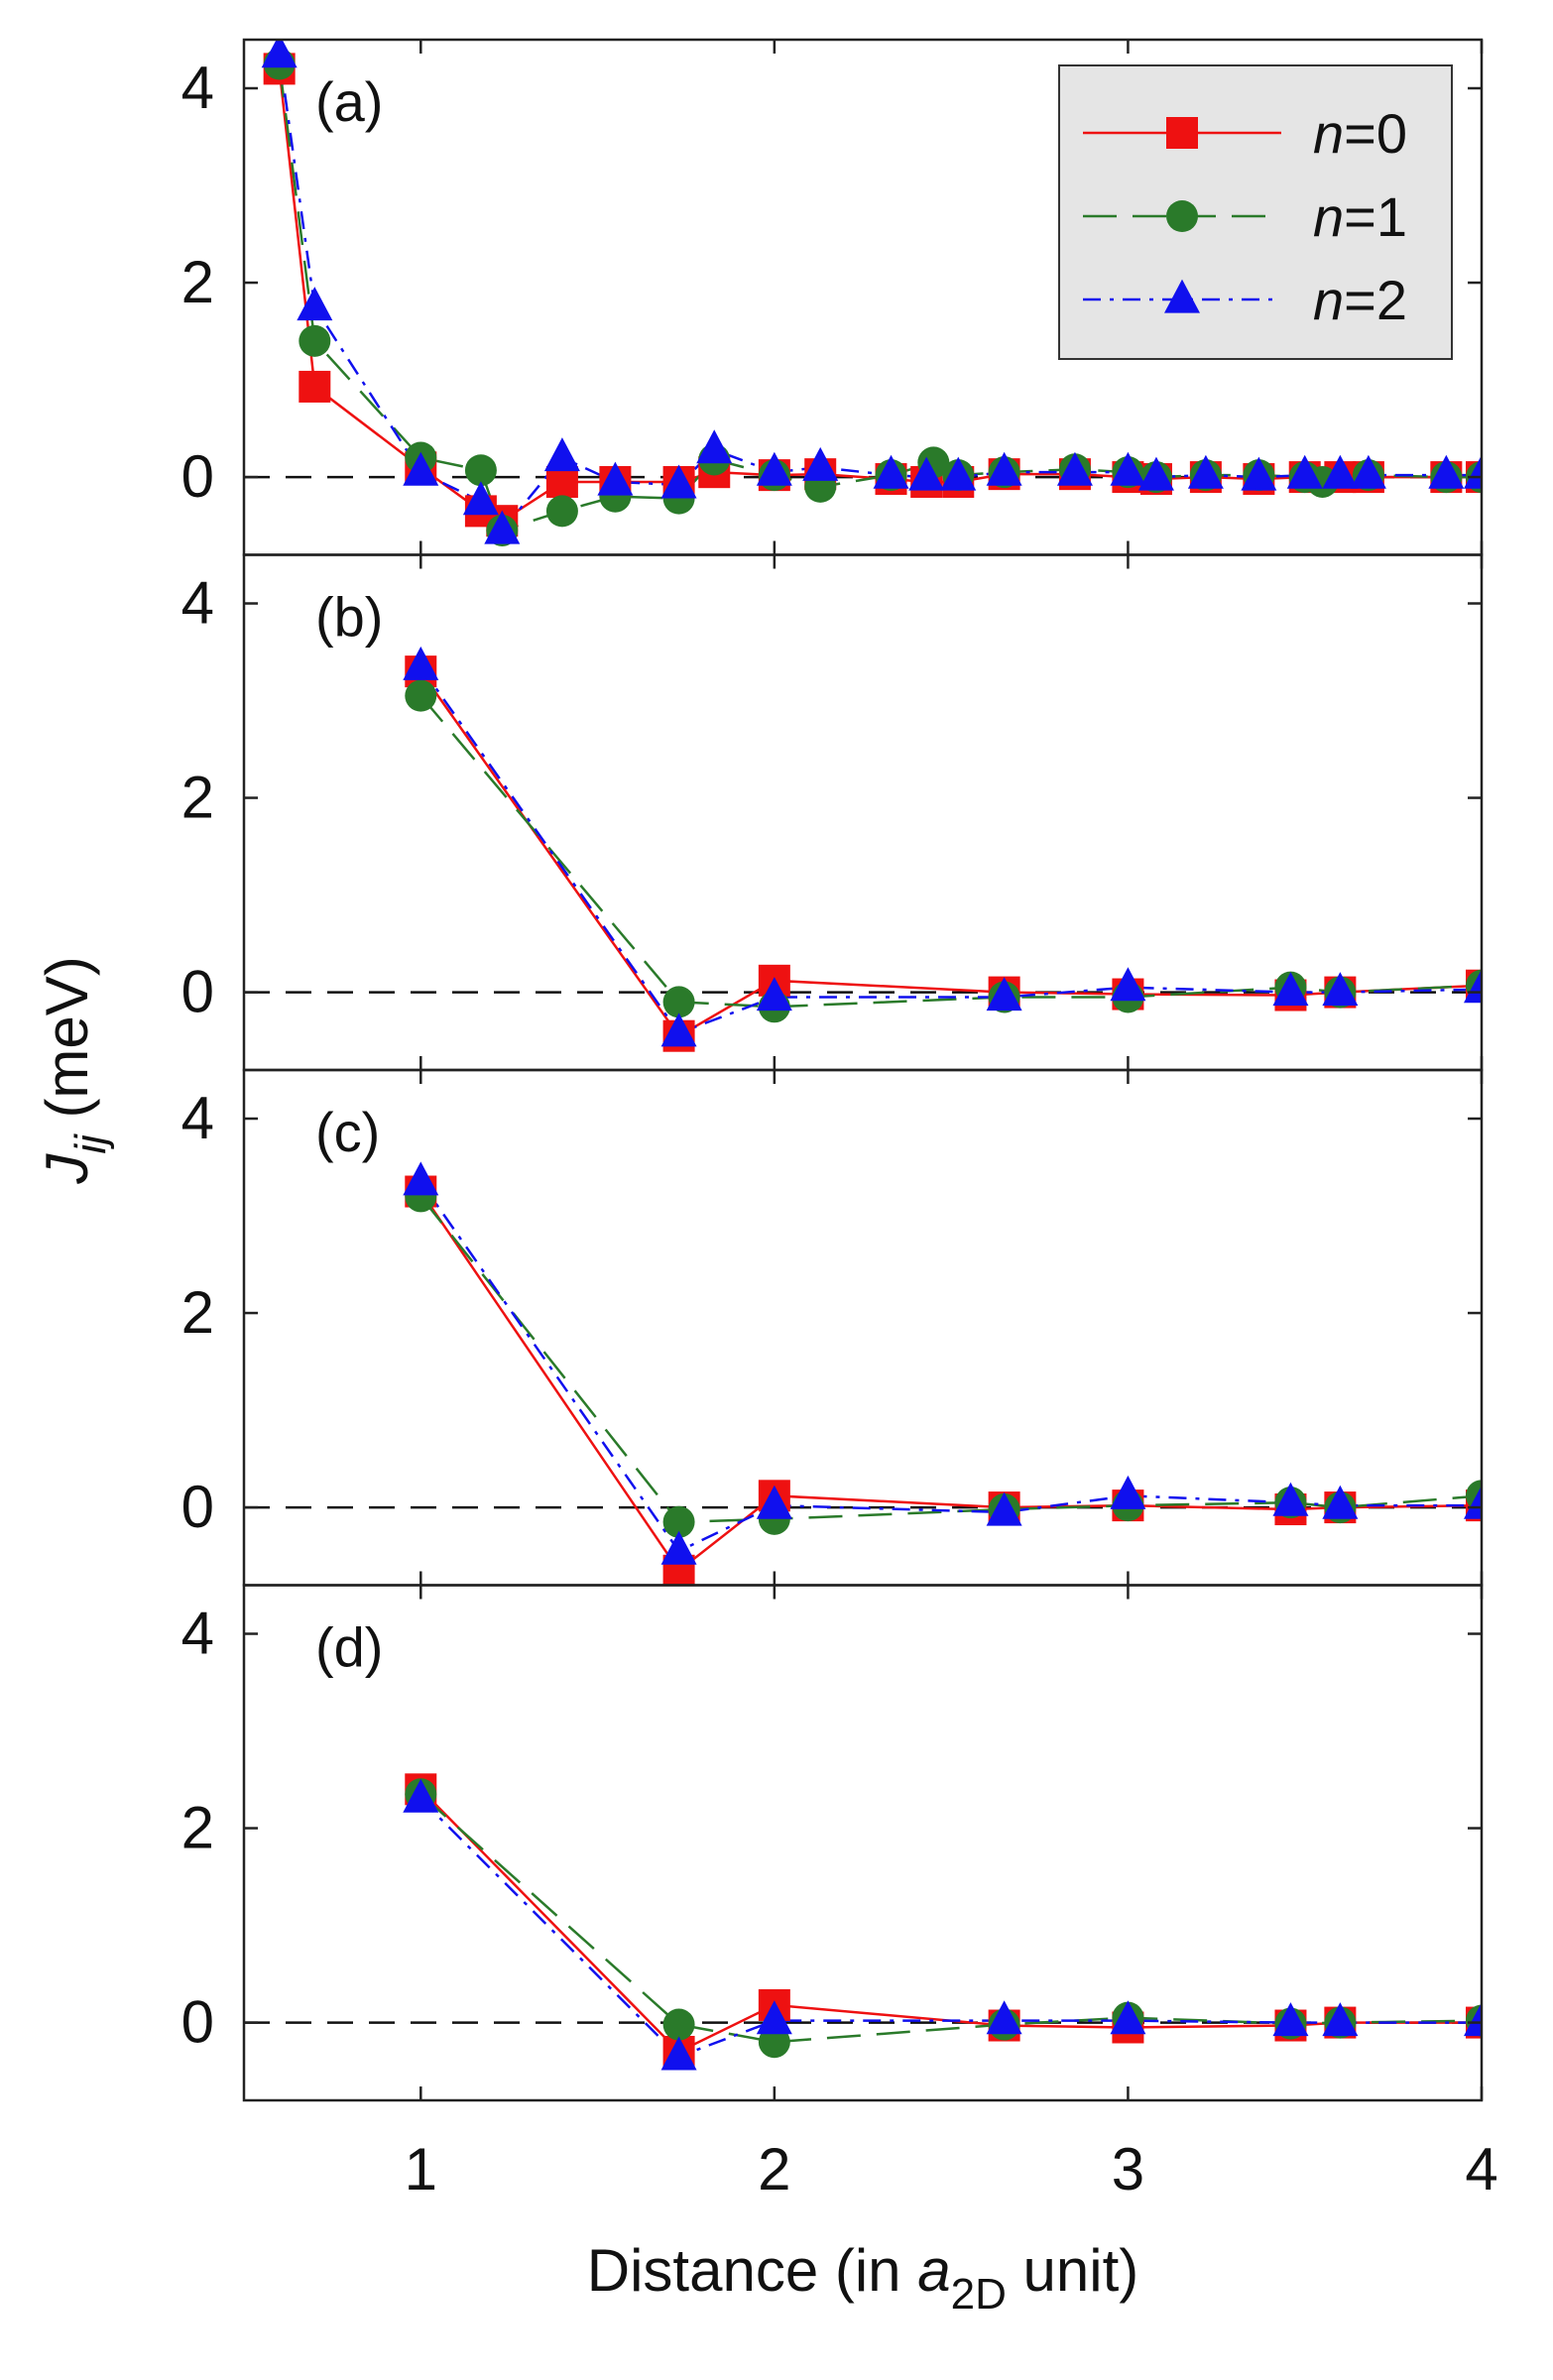 Image resolution: width=1553 pixels, height=2380 pixels. I want to click on panel-a-ytick-label-0: 0, so click(197, 476).